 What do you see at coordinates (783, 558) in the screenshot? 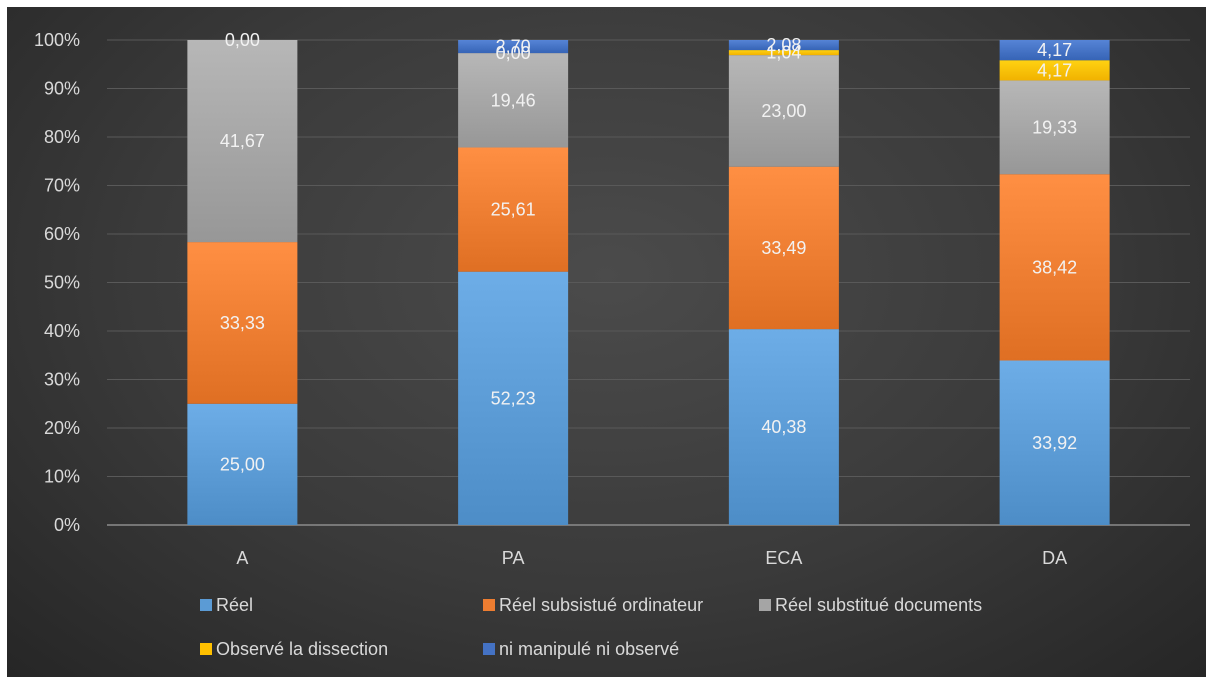
I see `x-category-label: ECA` at bounding box center [783, 558].